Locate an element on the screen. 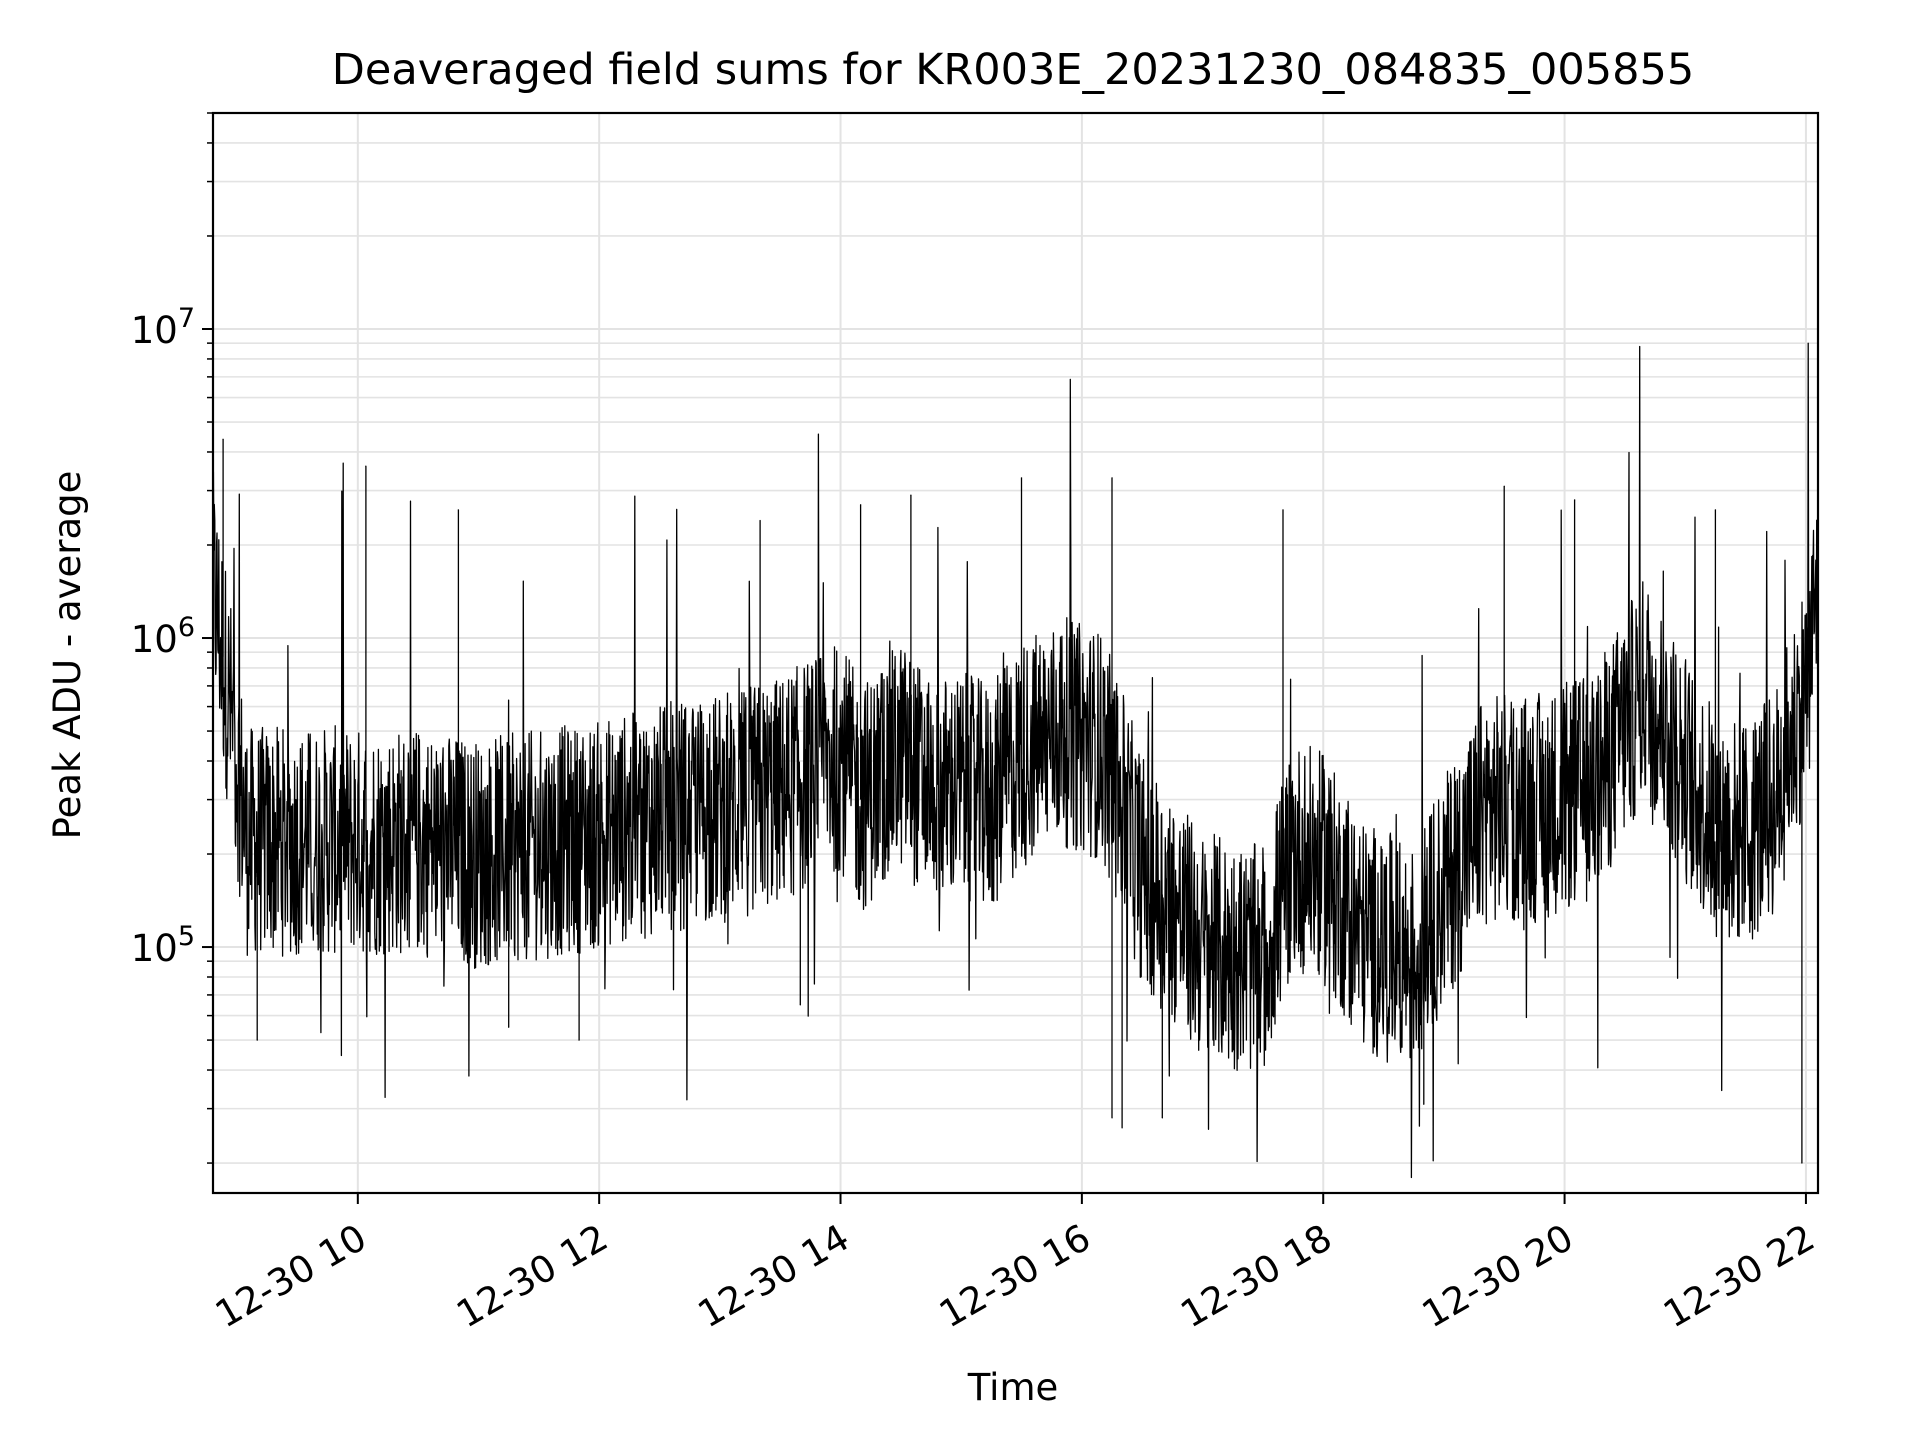  y-tick-exp: 6 is located at coordinates (186, 627).